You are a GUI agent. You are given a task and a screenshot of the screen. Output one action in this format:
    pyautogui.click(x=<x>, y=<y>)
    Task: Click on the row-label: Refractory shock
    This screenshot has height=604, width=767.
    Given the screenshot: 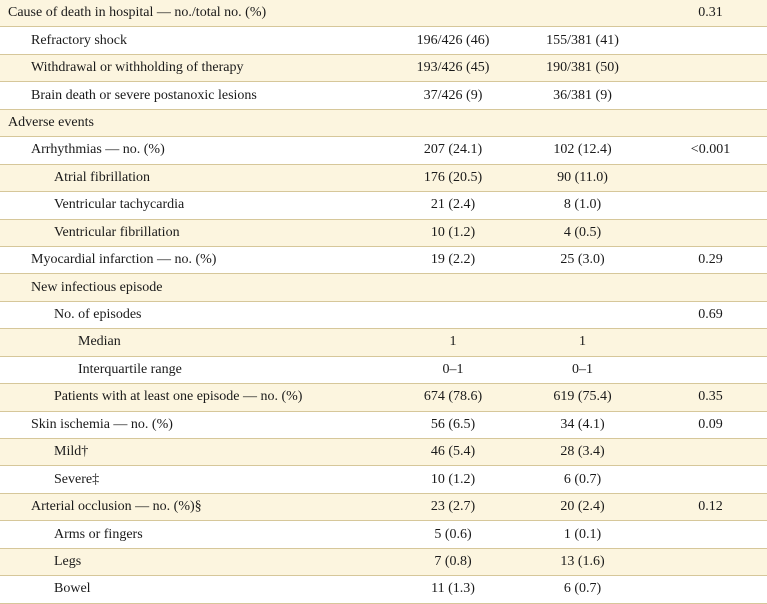 What is the action you would take?
    pyautogui.click(x=197, y=40)
    